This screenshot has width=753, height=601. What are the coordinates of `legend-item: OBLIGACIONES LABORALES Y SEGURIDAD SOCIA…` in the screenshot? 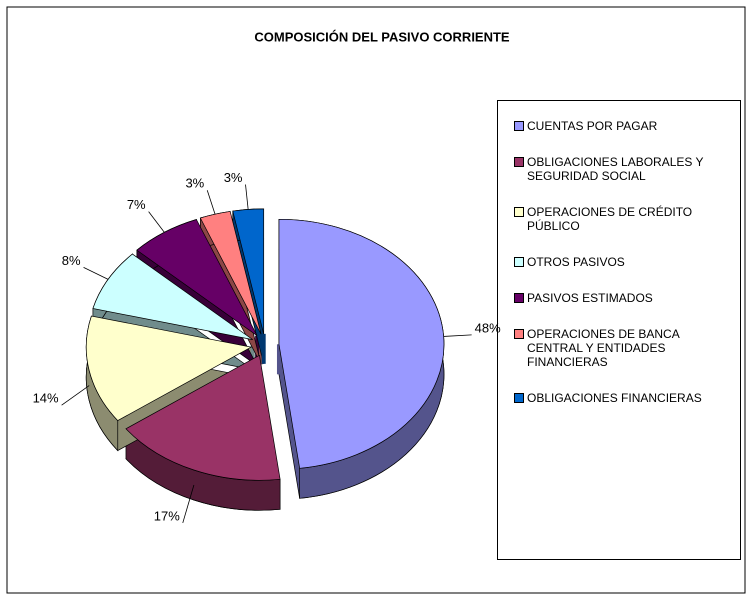 It's located at (623, 169).